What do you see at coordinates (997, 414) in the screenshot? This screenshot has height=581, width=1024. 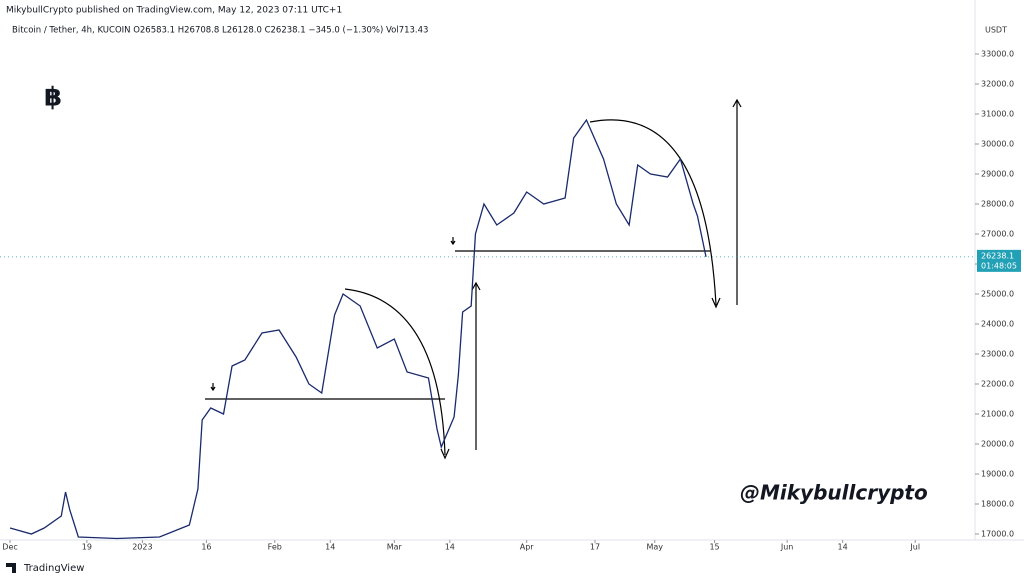 I see `y-tick-label: 21000.0` at bounding box center [997, 414].